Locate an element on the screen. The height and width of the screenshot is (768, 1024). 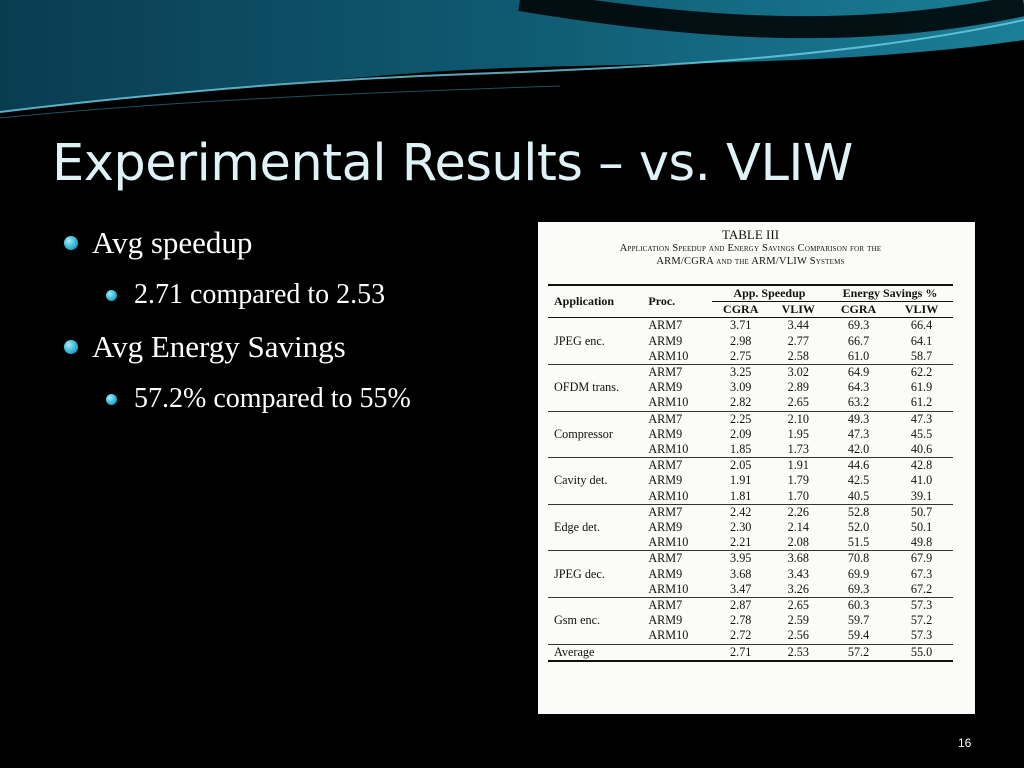
cell-speedup-cgra: 3.47 is located at coordinates (741, 588).